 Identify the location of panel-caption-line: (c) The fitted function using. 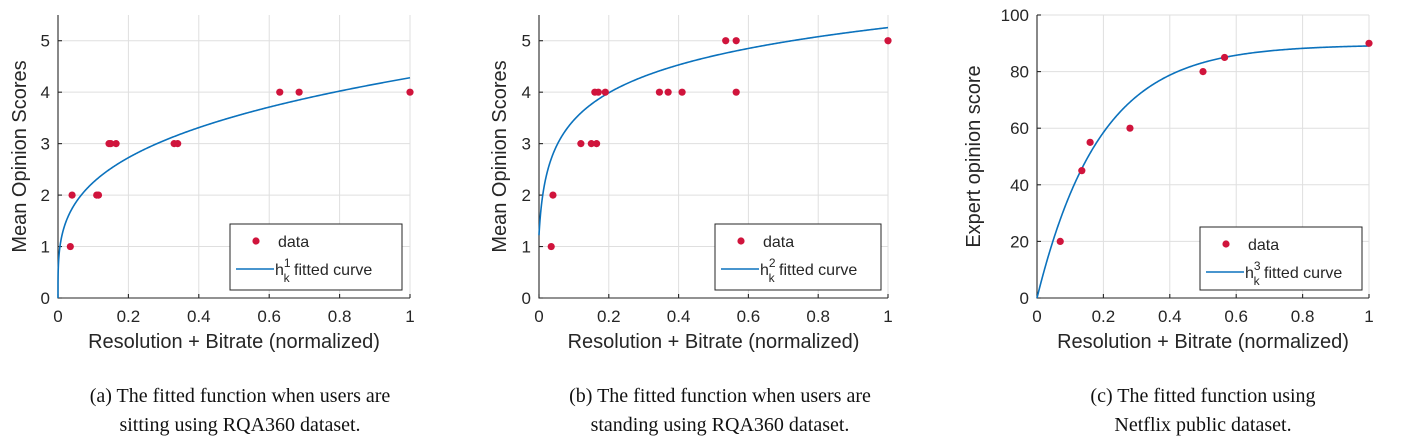
(1202, 396).